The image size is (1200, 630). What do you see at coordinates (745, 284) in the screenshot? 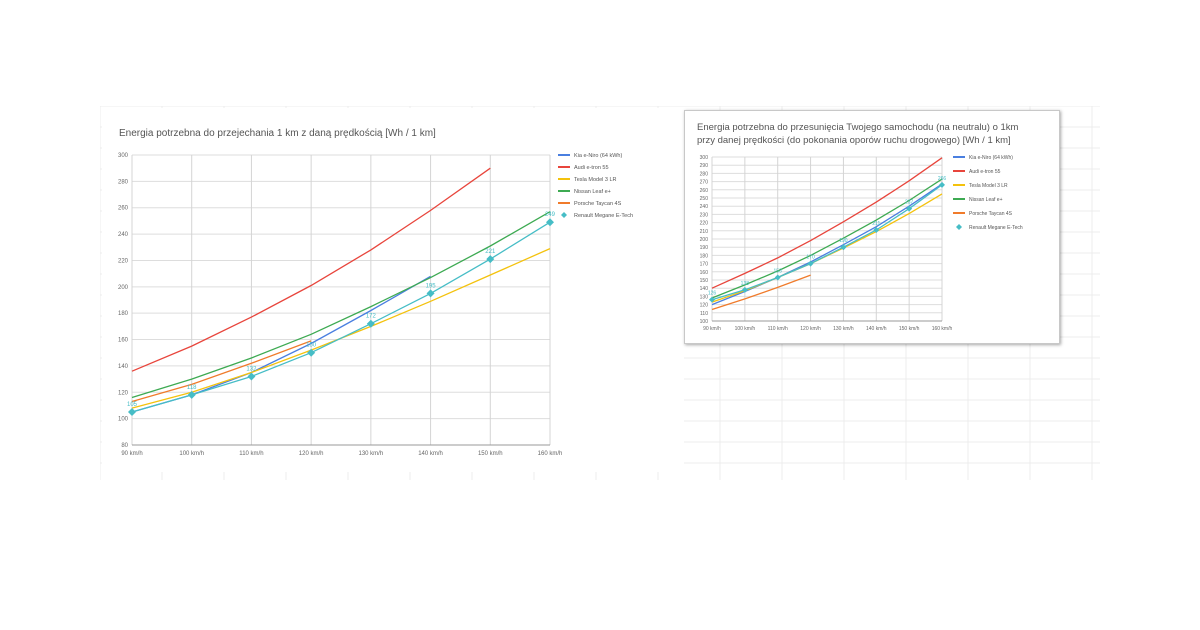
I see `data-label: 138` at bounding box center [745, 284].